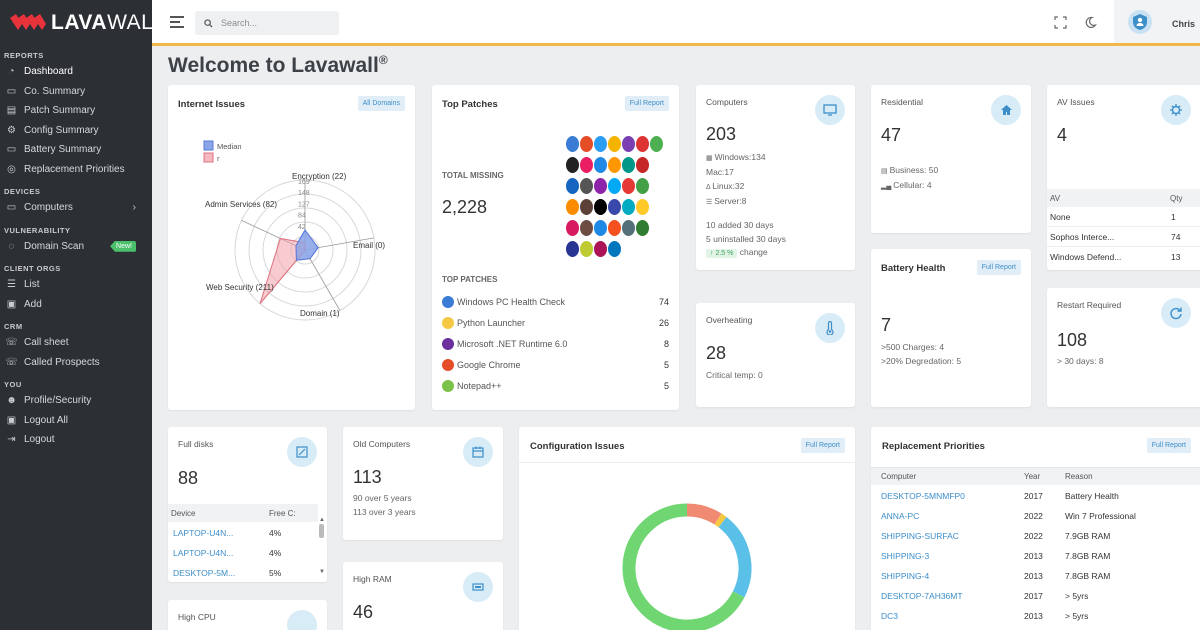  Describe the element at coordinates (727, 102) in the screenshot. I see `card-title: Computers` at that location.